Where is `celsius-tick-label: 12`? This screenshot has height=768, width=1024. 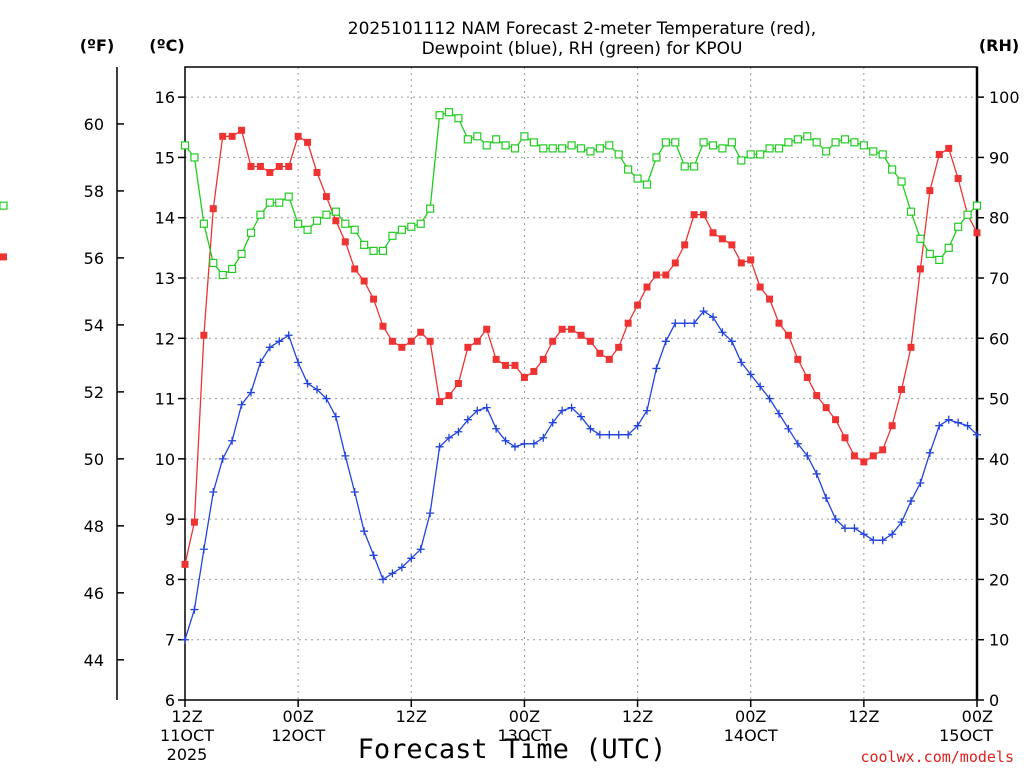
celsius-tick-label: 12 is located at coordinates (165, 338).